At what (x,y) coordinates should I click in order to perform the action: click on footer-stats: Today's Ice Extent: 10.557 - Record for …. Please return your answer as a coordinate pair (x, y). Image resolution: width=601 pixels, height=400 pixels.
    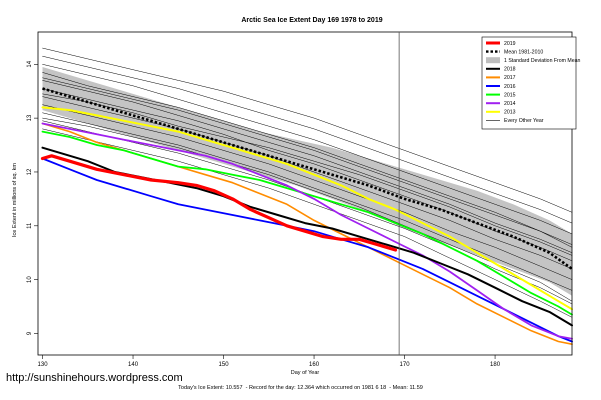
    Looking at the image, I should click on (300, 388).